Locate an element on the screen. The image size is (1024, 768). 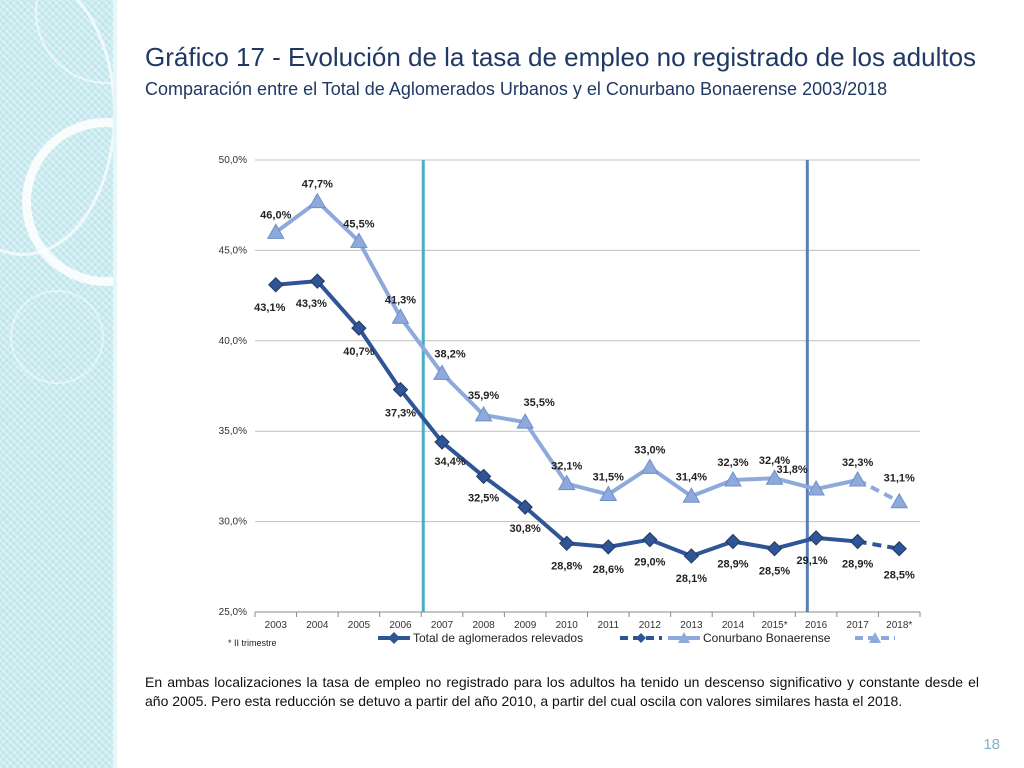
x-tick-label: 2011 is located at coordinates (609, 625).